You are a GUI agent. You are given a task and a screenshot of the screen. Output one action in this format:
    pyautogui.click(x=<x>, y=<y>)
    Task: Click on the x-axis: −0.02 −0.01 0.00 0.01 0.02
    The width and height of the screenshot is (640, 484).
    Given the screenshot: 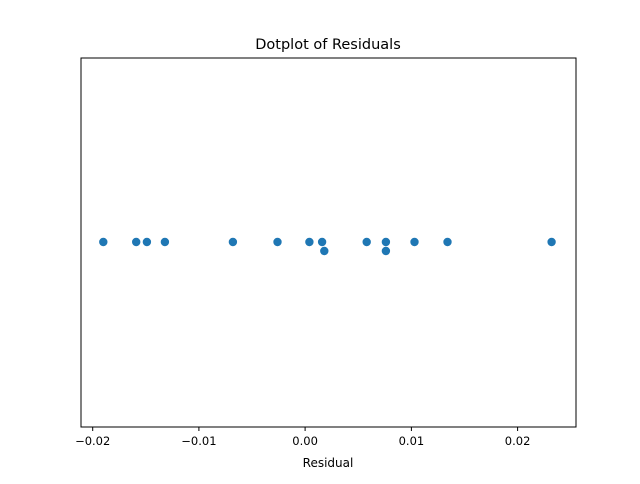 What is the action you would take?
    pyautogui.click(x=302, y=437)
    